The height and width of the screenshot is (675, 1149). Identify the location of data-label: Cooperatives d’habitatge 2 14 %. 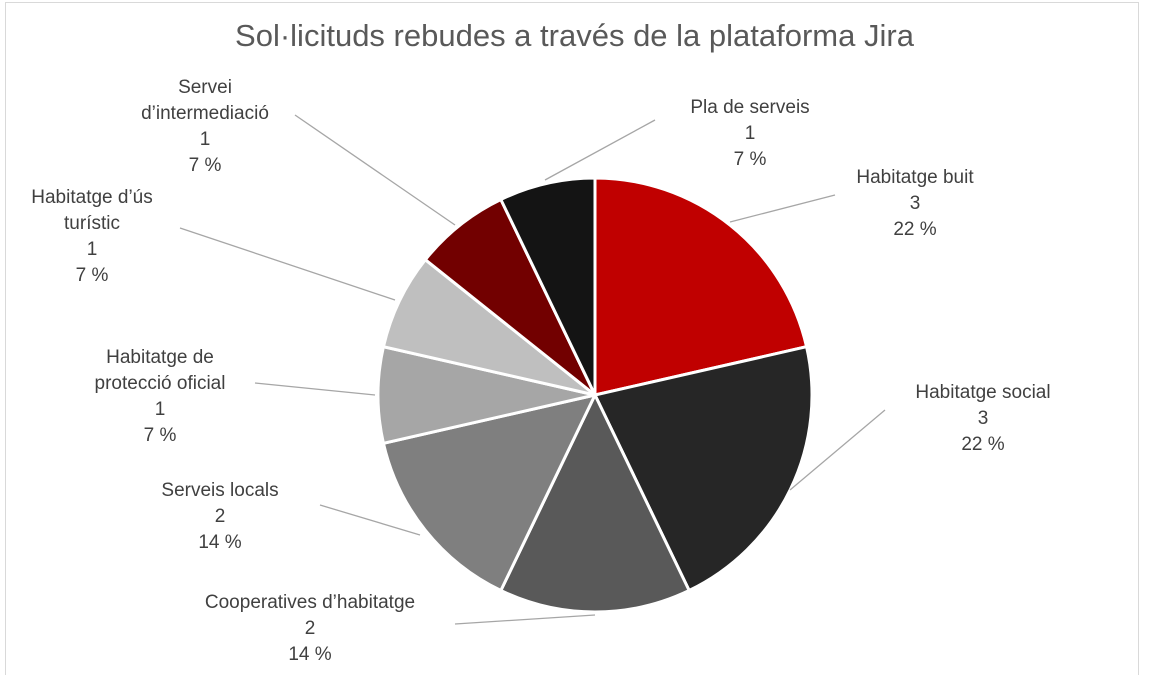
(310, 629).